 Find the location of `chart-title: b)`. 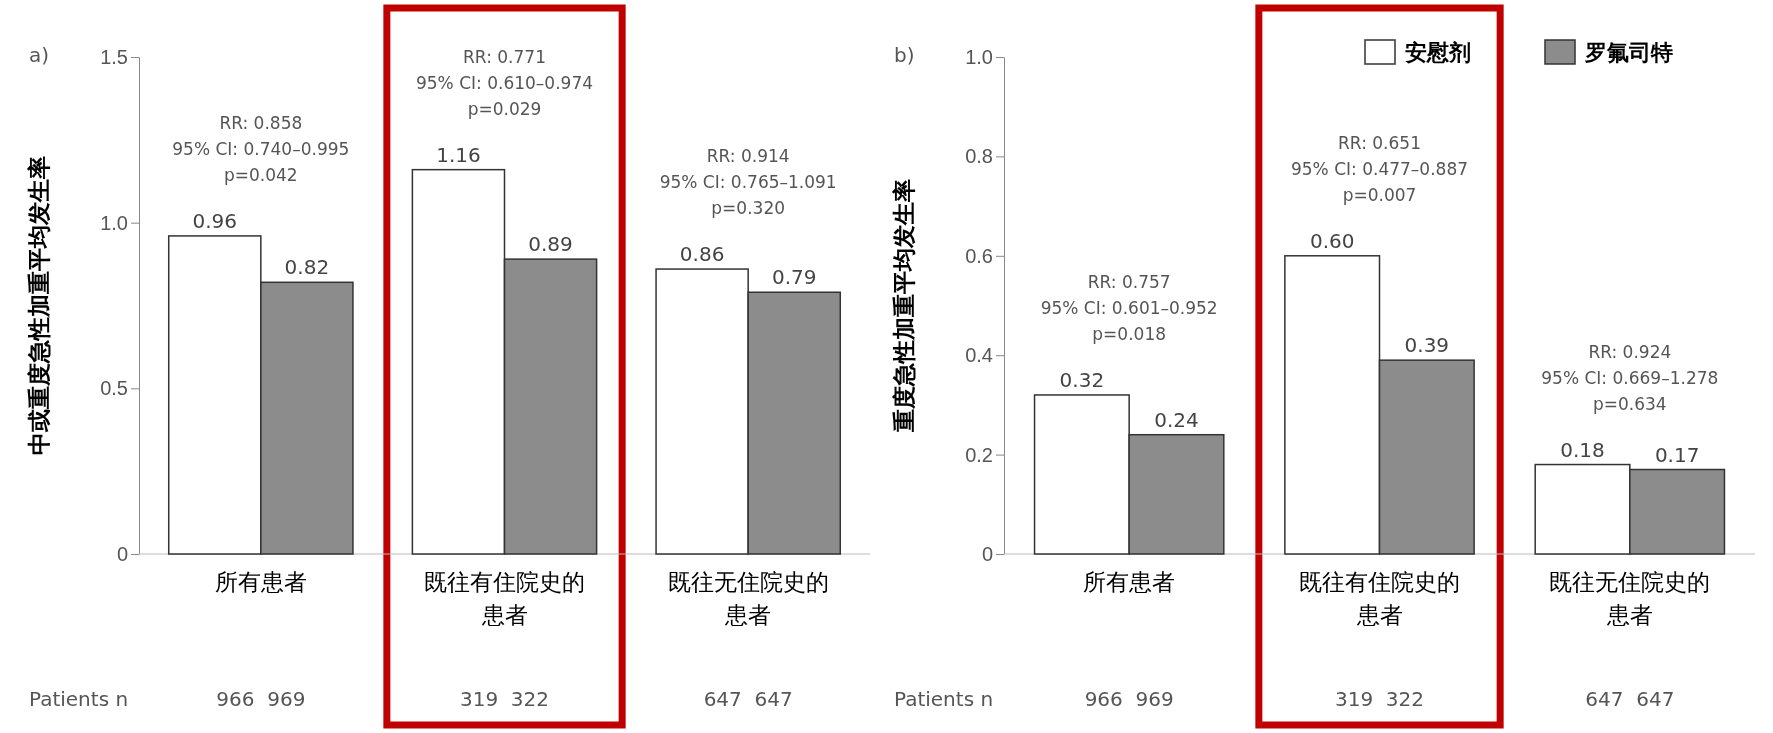

chart-title: b) is located at coordinates (904, 55).